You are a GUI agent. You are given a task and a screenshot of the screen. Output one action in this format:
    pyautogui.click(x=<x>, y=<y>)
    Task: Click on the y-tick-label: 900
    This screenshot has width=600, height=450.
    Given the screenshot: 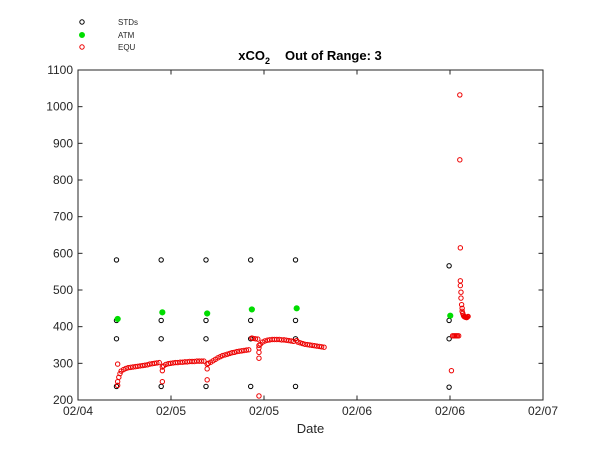 What is the action you would take?
    pyautogui.click(x=63, y=143)
    